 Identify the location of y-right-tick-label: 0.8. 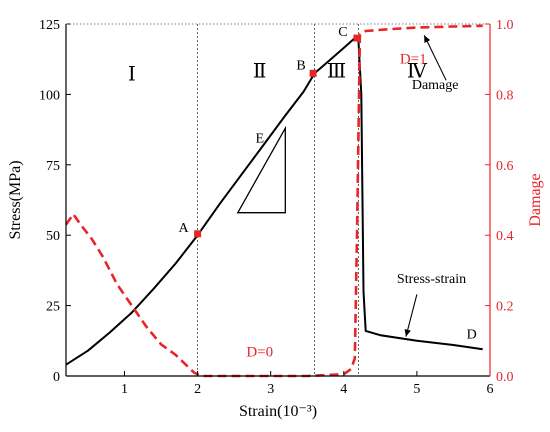
(505, 95).